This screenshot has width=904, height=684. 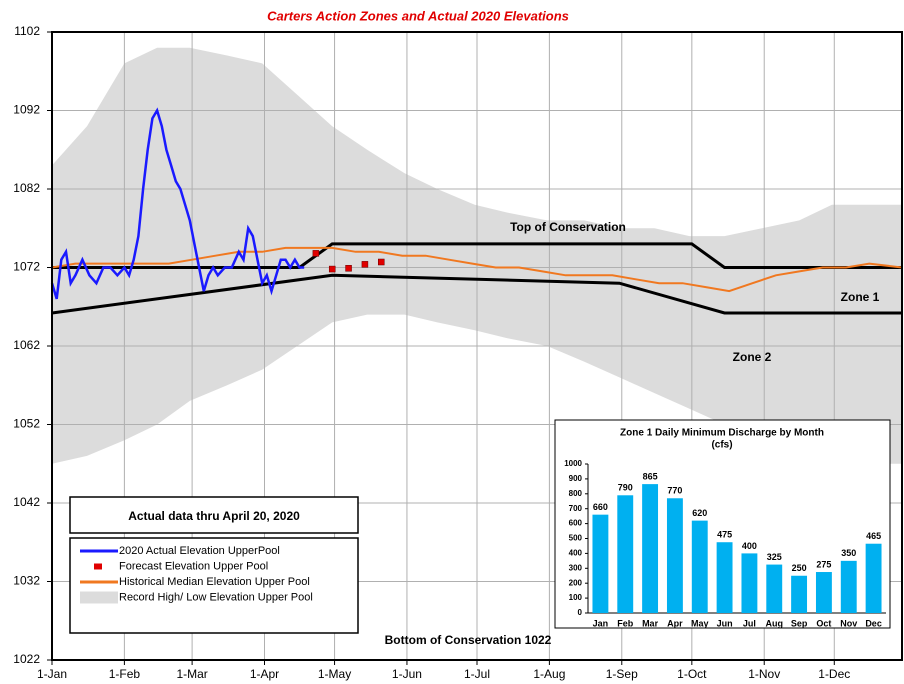 I want to click on x-tick-label: 1-Jan, so click(x=52, y=674).